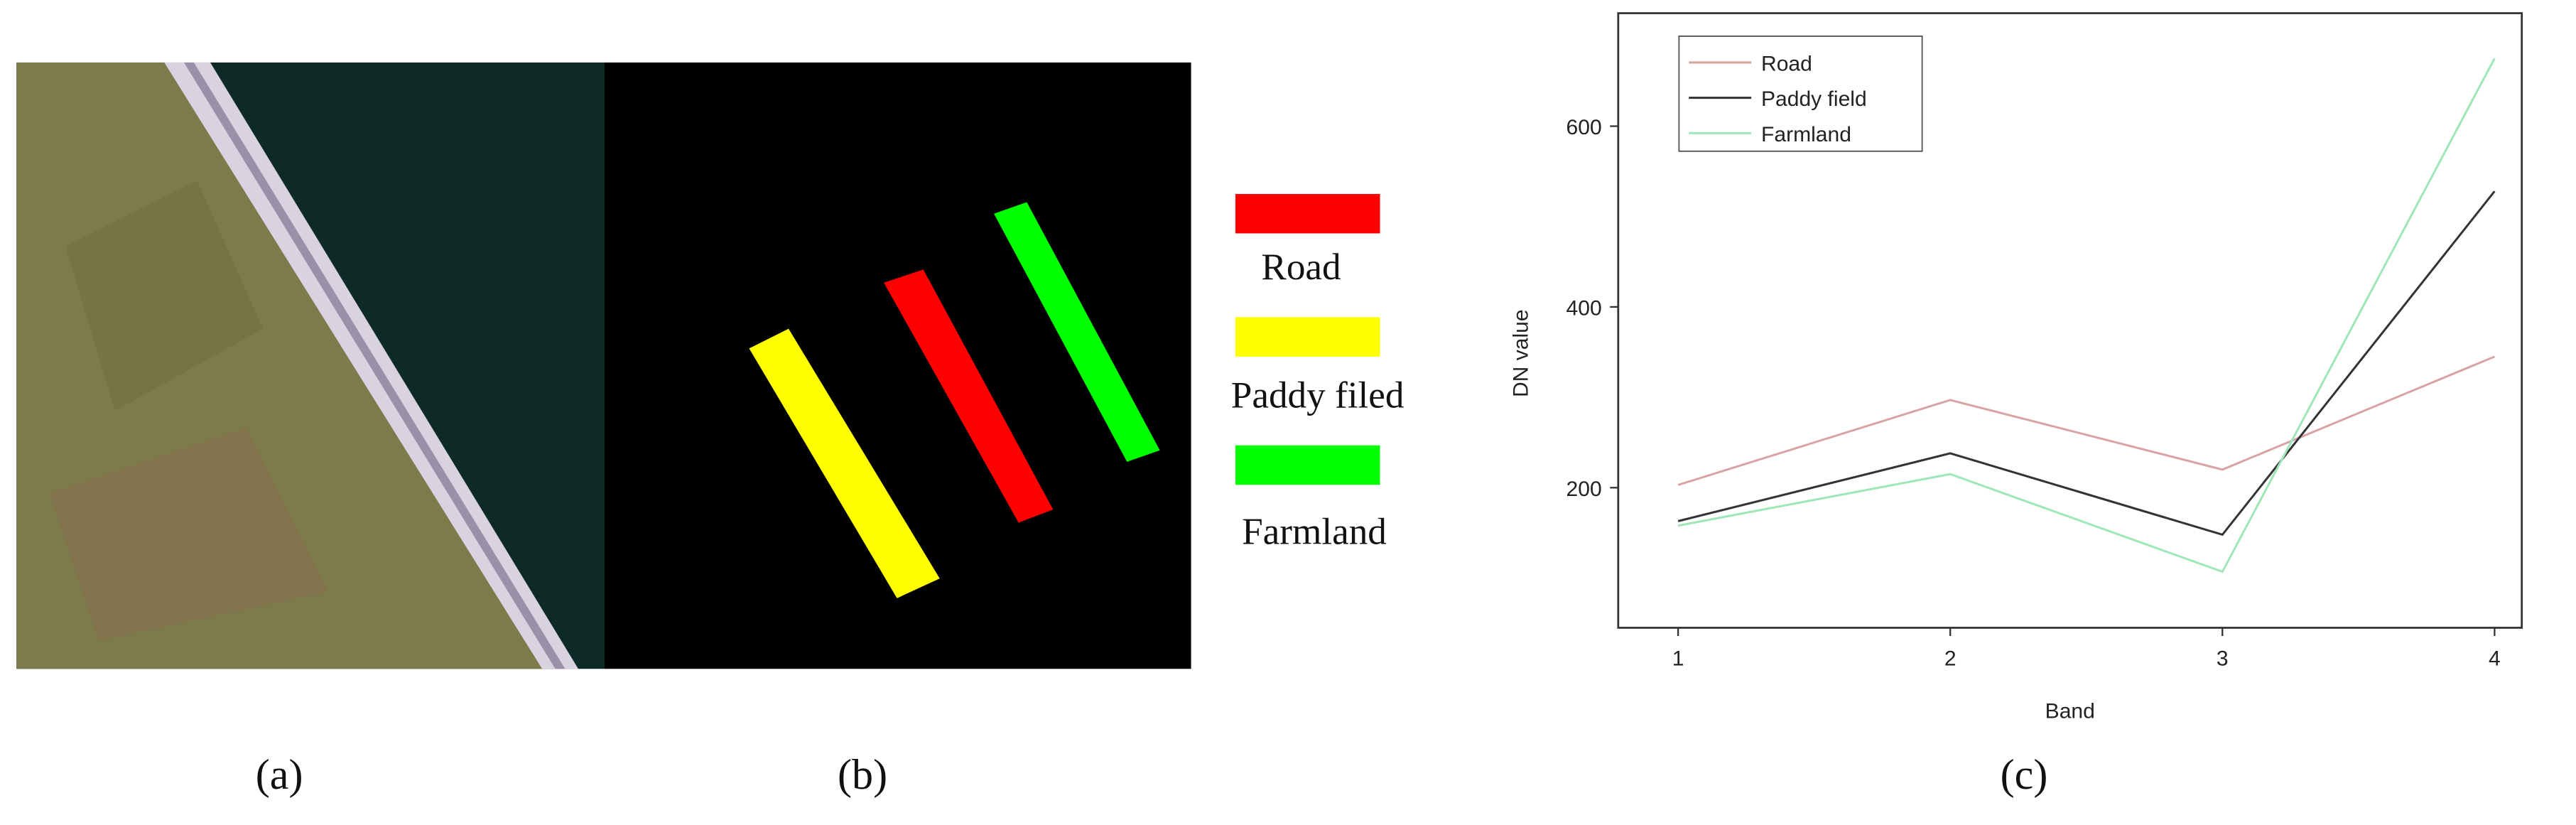 This screenshot has height=825, width=2576. What do you see at coordinates (2024, 775) in the screenshot?
I see `caption: (c)` at bounding box center [2024, 775].